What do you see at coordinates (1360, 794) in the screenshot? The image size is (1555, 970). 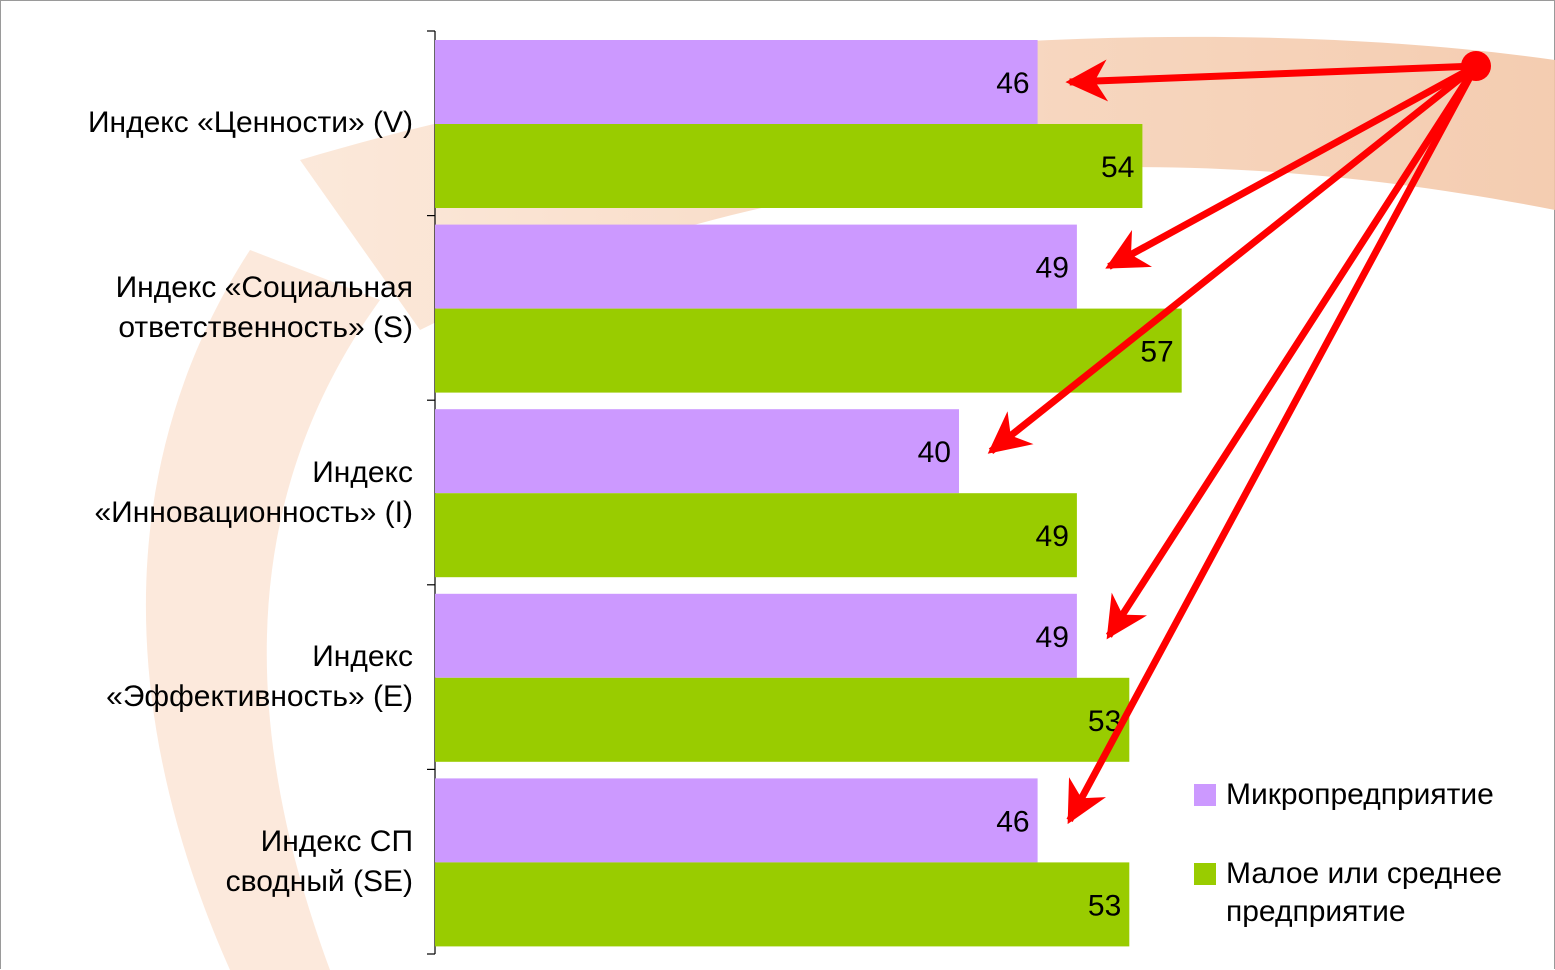 I see `legend-label: Микропредприятие` at bounding box center [1360, 794].